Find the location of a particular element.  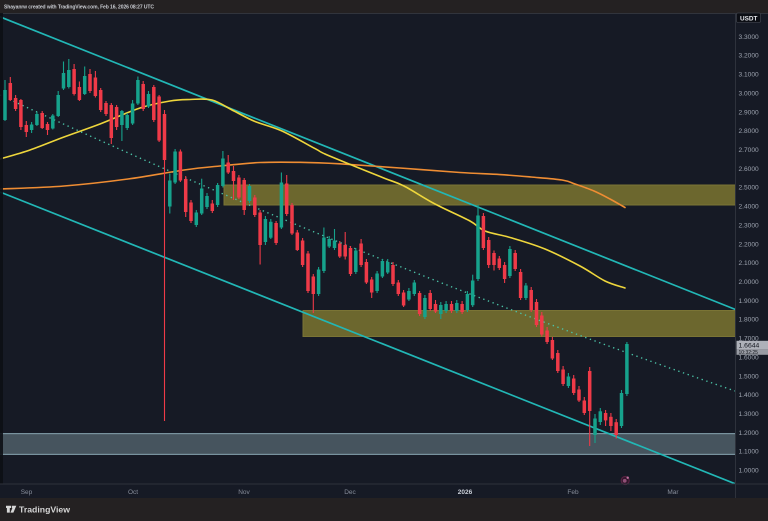

svg-text: 1.0000 is located at coordinates (749, 471).